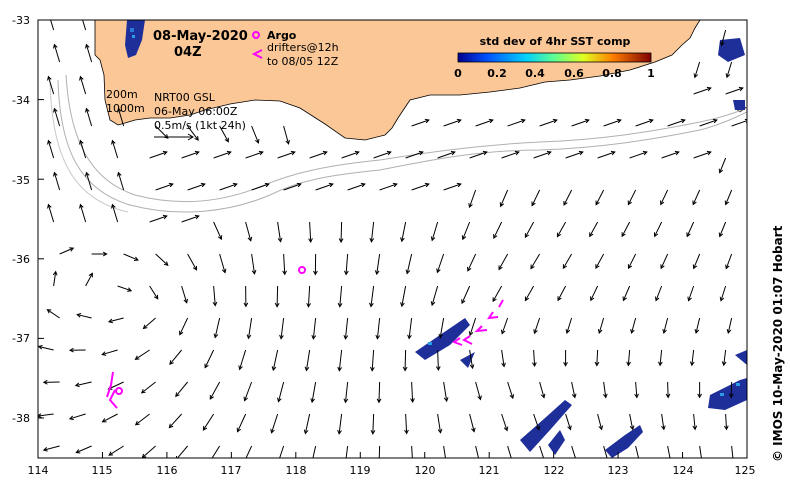 This screenshot has height=492, width=790. What do you see at coordinates (574, 73) in the screenshot?
I see `colorbar-tick-label: 0.6` at bounding box center [574, 73].